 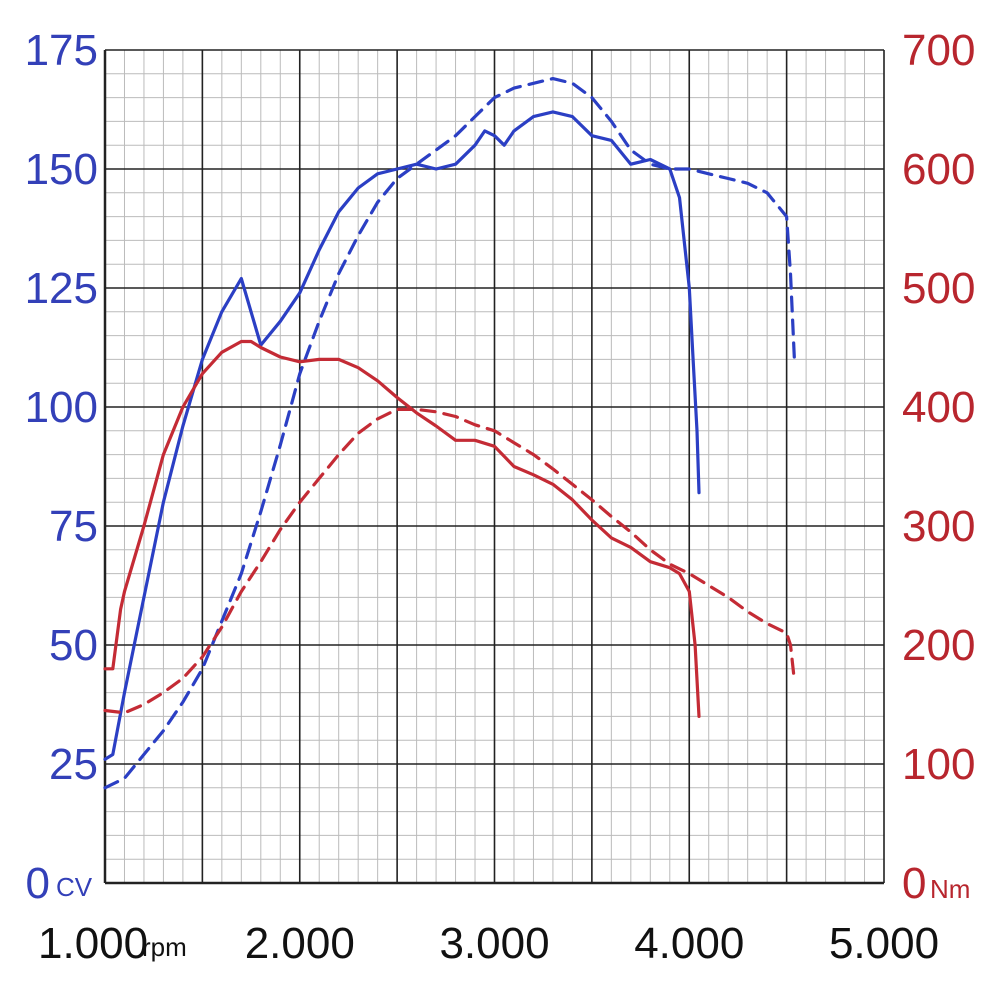 What do you see at coordinates (61, 467) in the screenshot?
I see `left-axis-ticks: 0 25 50 75 100 125 150 175 CV` at bounding box center [61, 467].